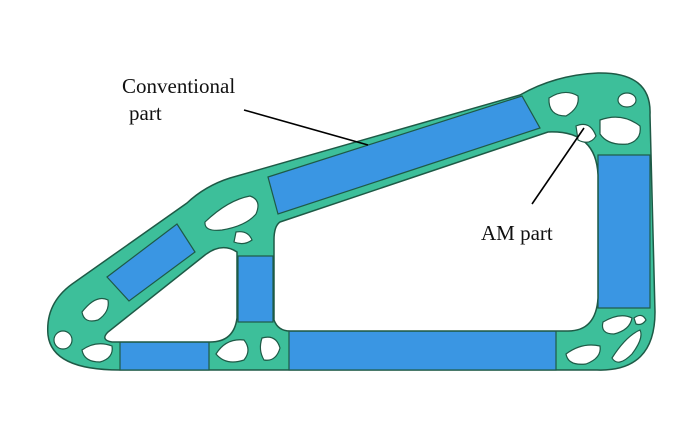 Image resolution: width=697 pixels, height=430 pixels. Describe the element at coordinates (422, 350) in the screenshot. I see `conventional-member-bottom-right` at that location.